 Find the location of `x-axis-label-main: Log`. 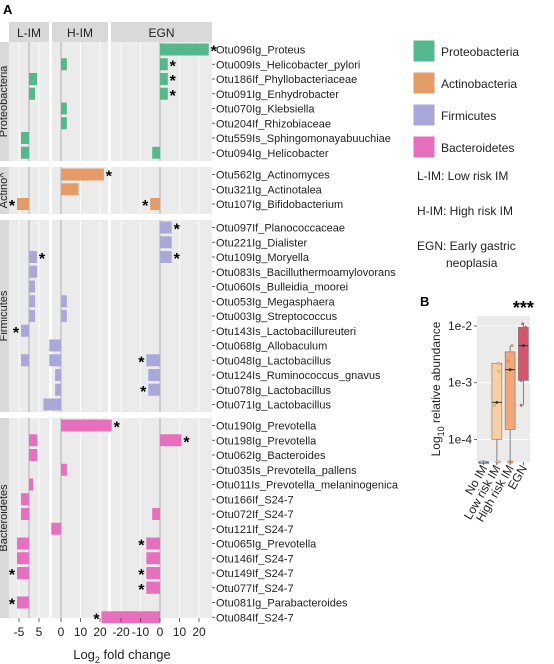

x-axis-label-main: Log is located at coordinates (84, 654).